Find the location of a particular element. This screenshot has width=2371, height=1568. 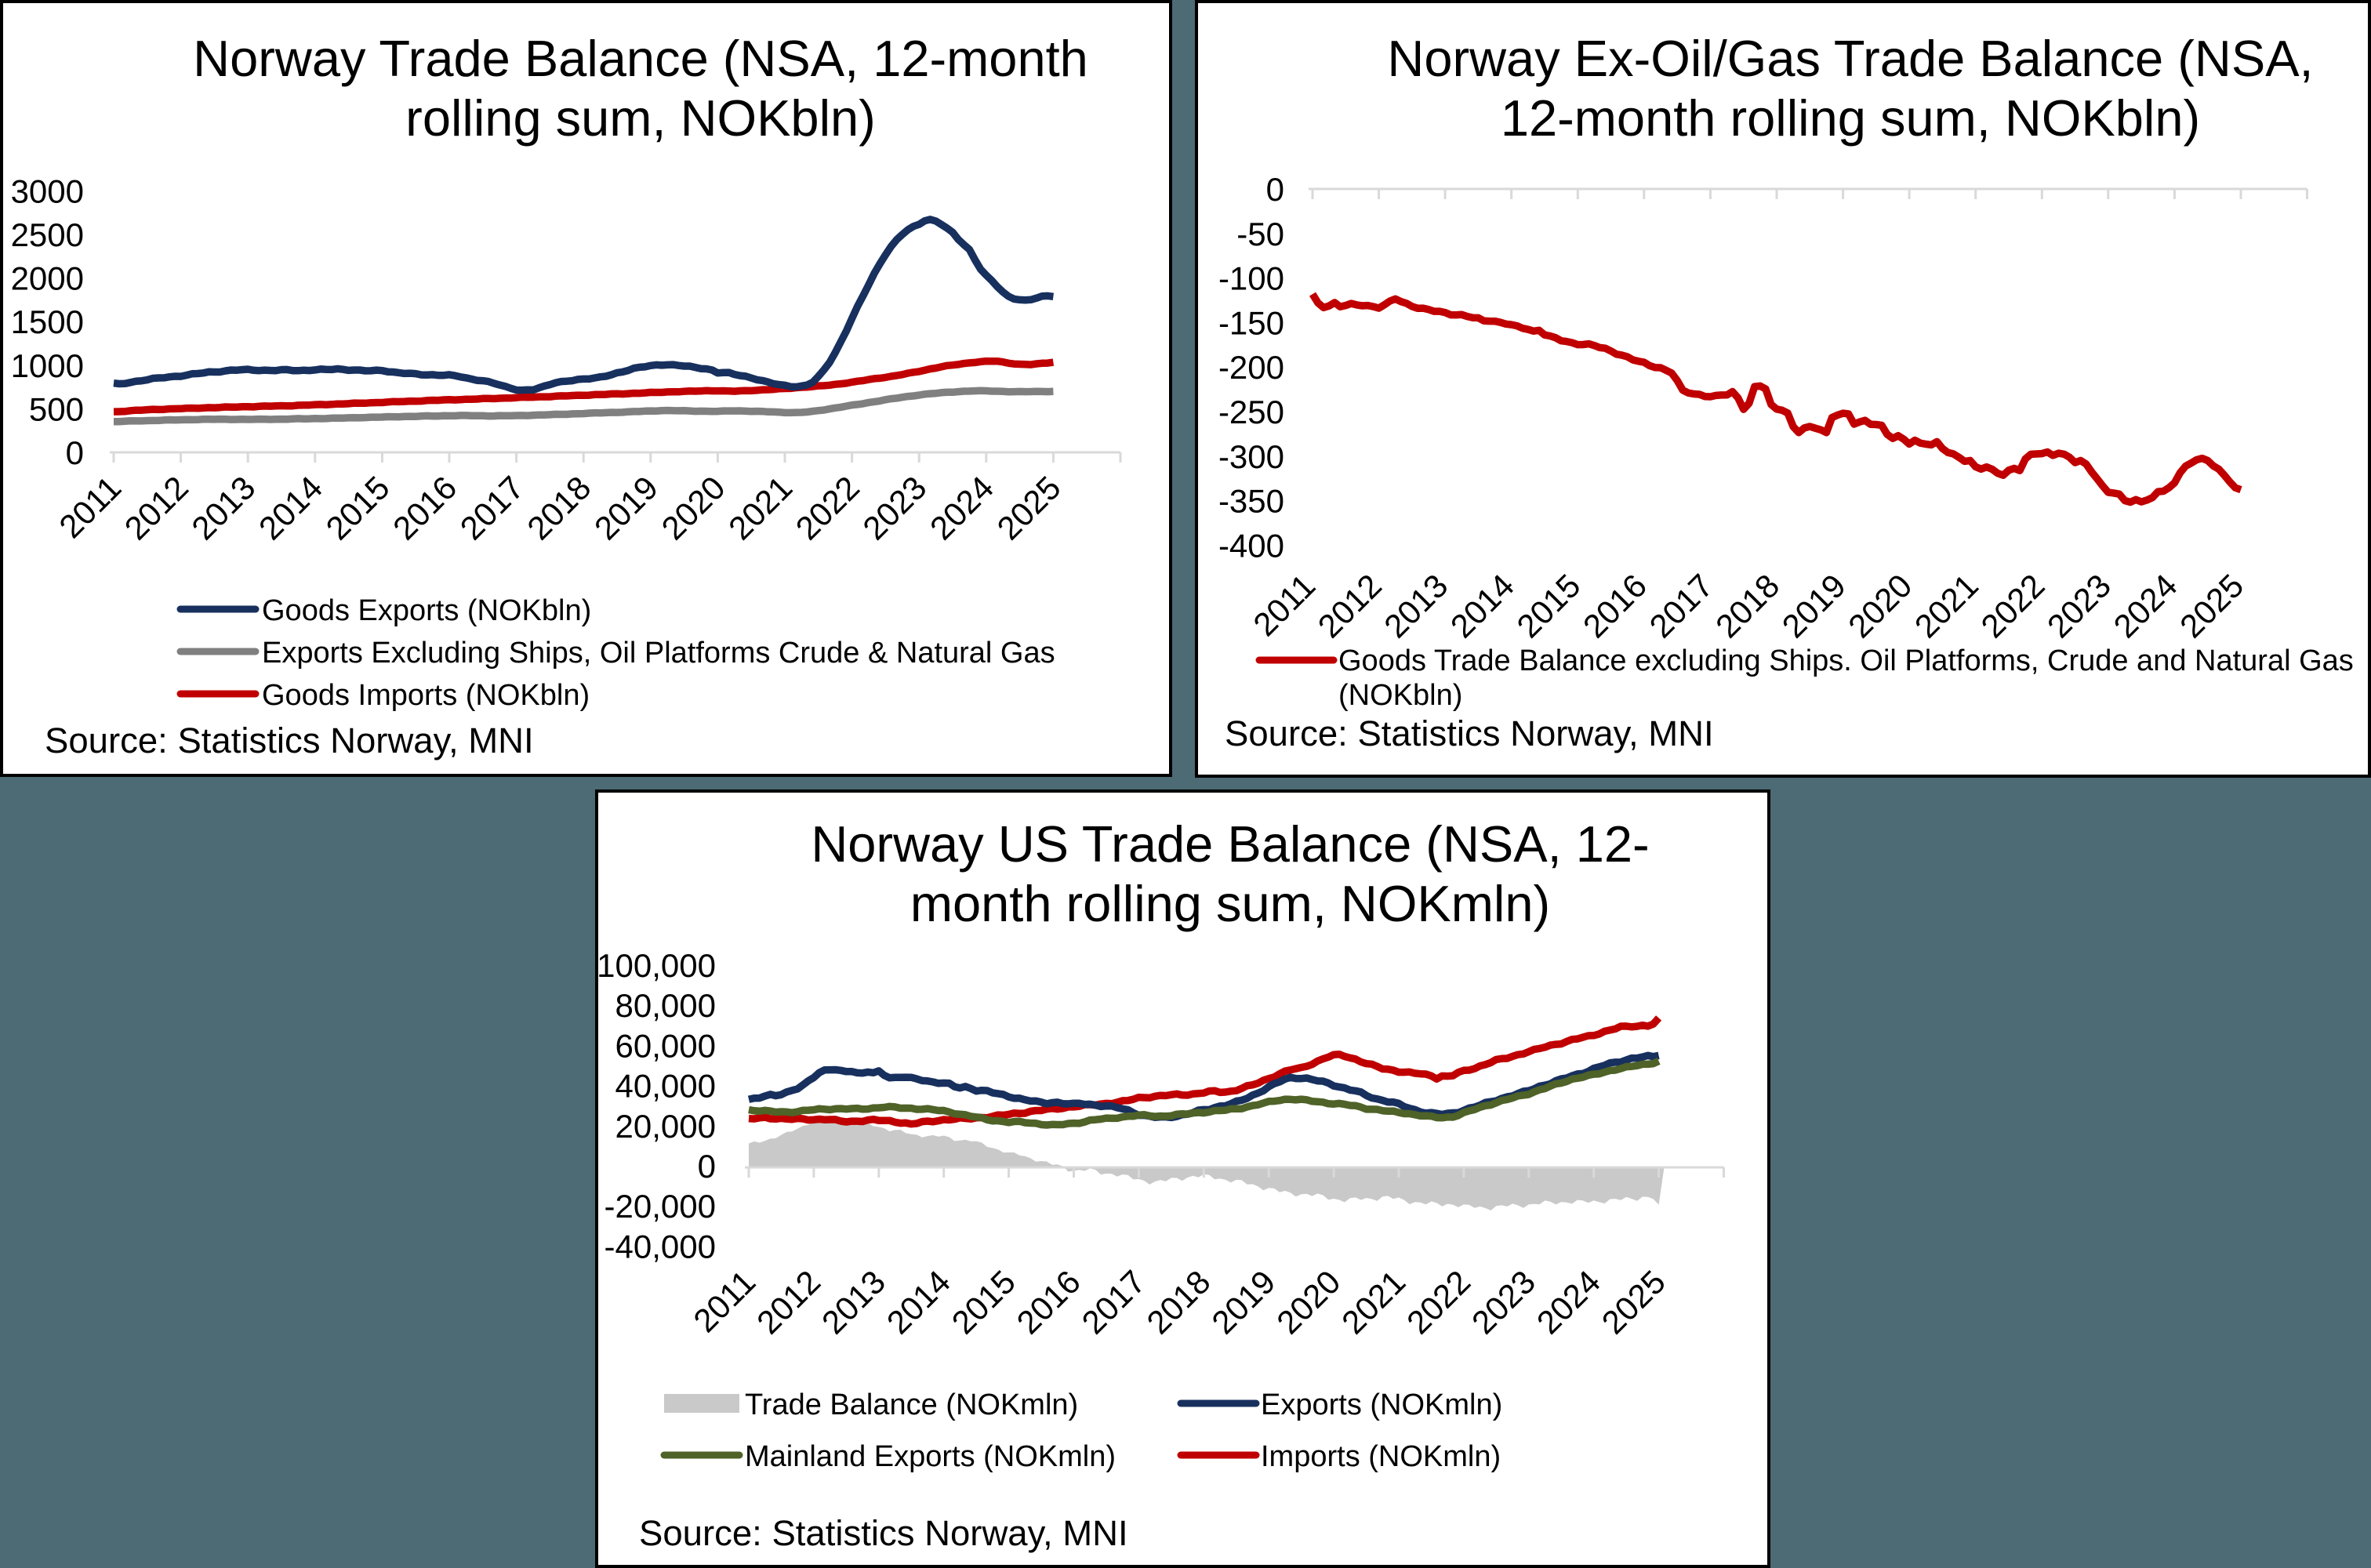

svg-text: 500 is located at coordinates (56, 408).